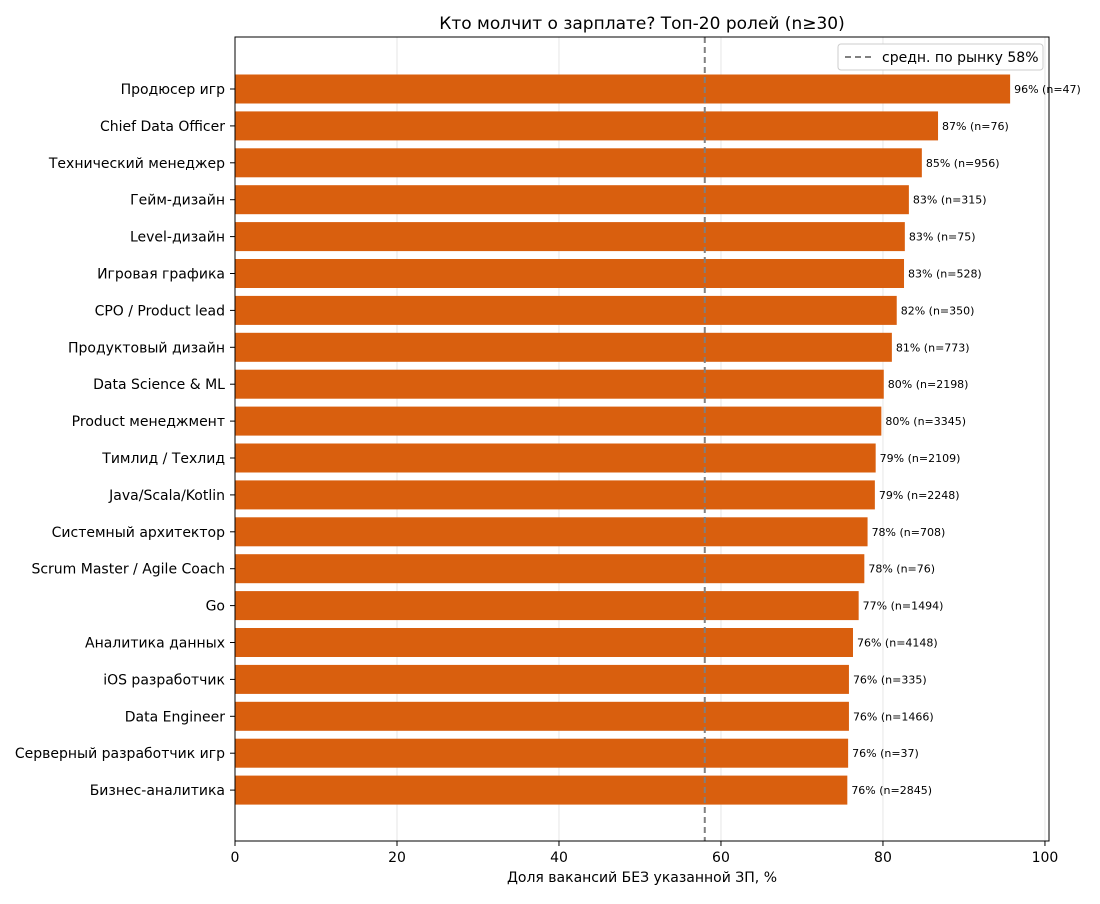  I want to click on data-label: 78% (n=708), so click(909, 532).